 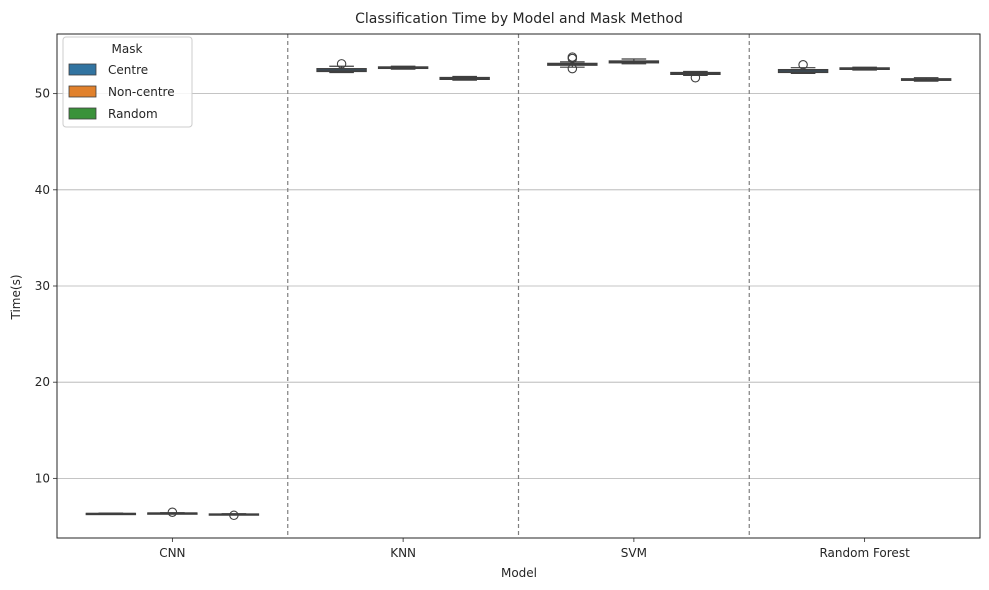 What do you see at coordinates (82, 69) in the screenshot?
I see `legend-swatch-centre` at bounding box center [82, 69].